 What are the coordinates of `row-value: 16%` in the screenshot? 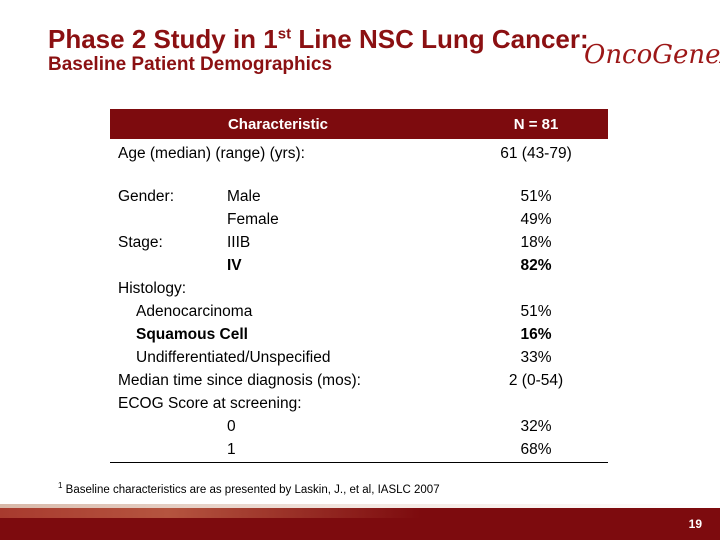 It's located at (536, 334).